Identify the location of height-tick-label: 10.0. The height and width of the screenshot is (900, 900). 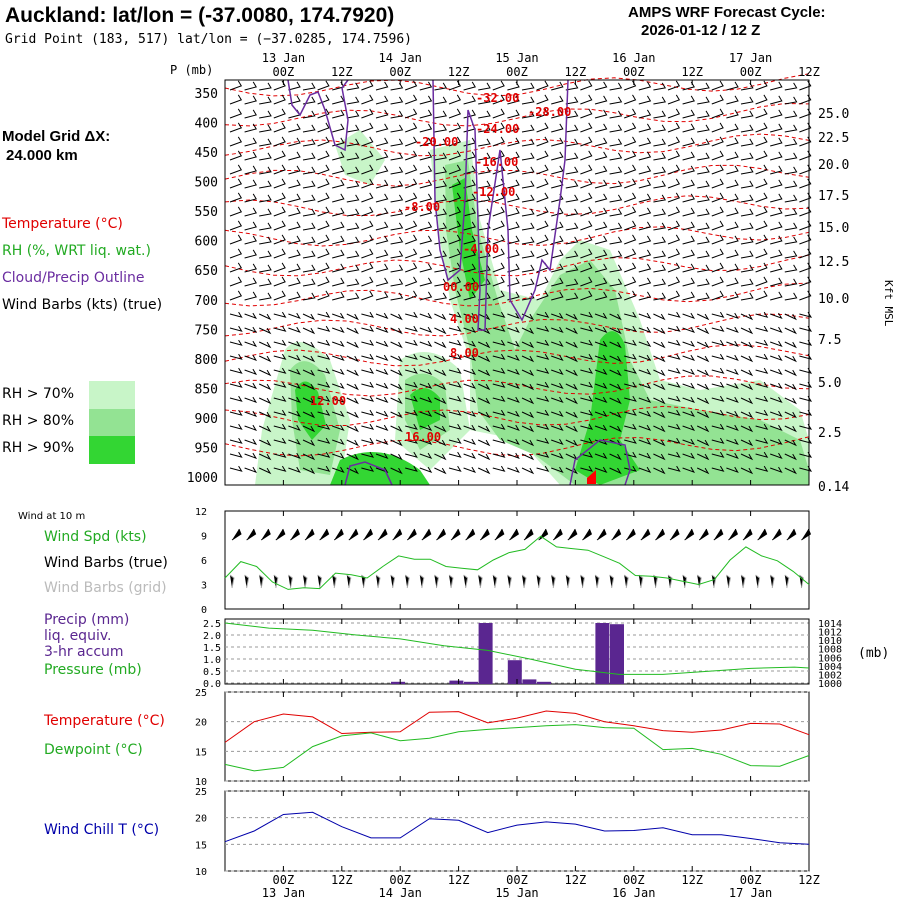
(833, 299).